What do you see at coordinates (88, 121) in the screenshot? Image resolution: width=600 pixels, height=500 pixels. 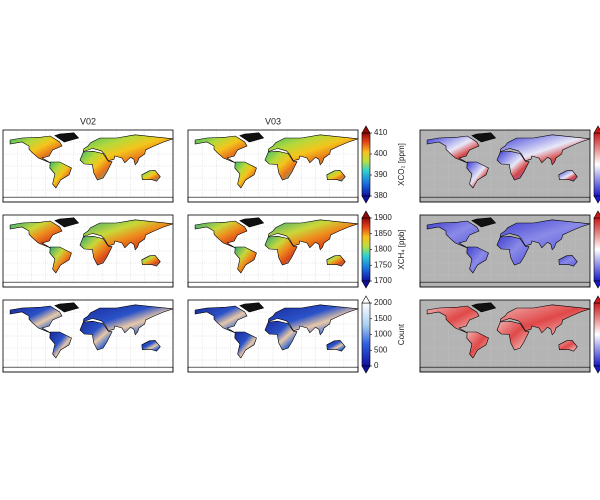 I see `column-title: V02` at bounding box center [88, 121].